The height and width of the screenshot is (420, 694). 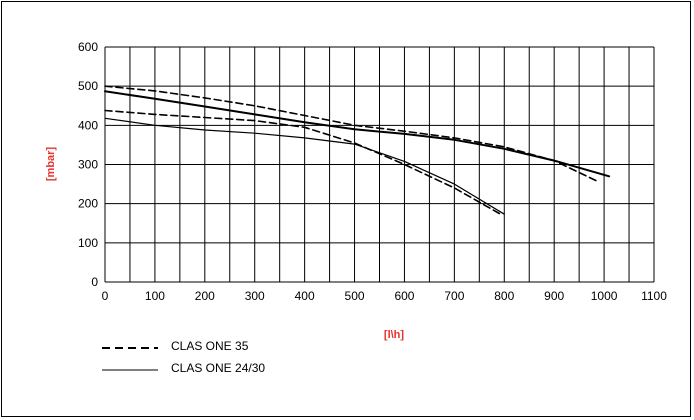 I want to click on x-tick-label: 900, so click(x=554, y=296).